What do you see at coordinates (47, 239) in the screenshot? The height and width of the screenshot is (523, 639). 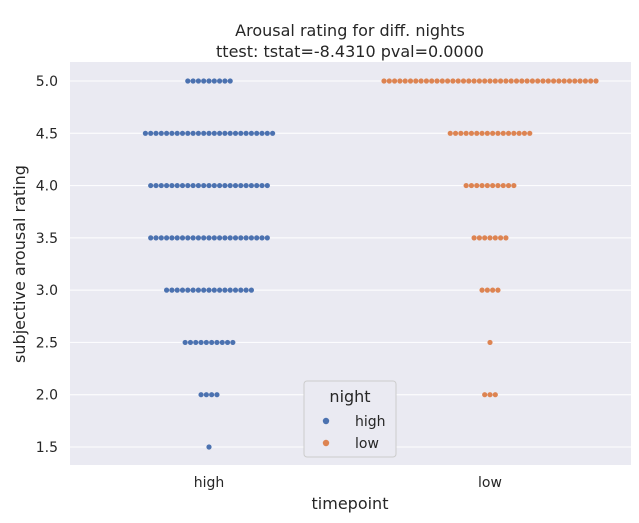 I see `y-tick-label: 3.5` at bounding box center [47, 239].